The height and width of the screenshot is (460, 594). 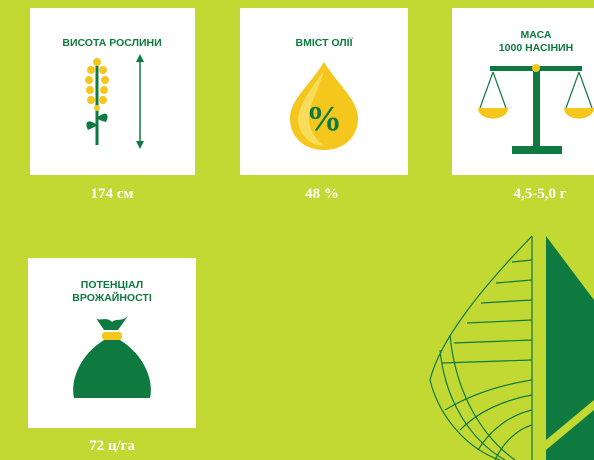 I want to click on oil-drop-icon, so click(x=324, y=106).